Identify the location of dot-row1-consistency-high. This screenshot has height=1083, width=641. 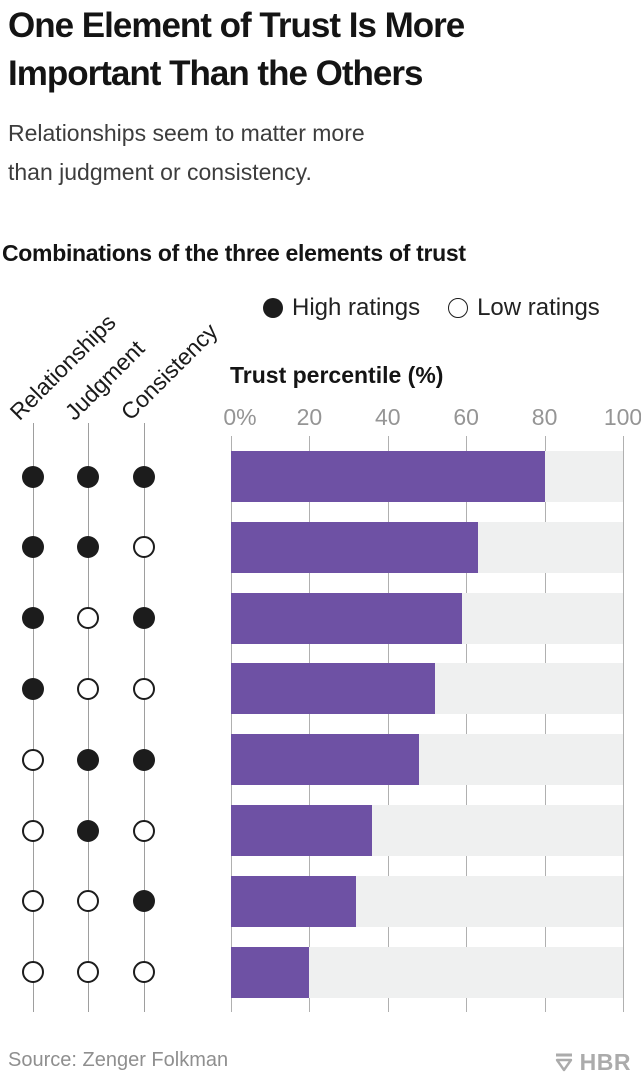
(144, 476).